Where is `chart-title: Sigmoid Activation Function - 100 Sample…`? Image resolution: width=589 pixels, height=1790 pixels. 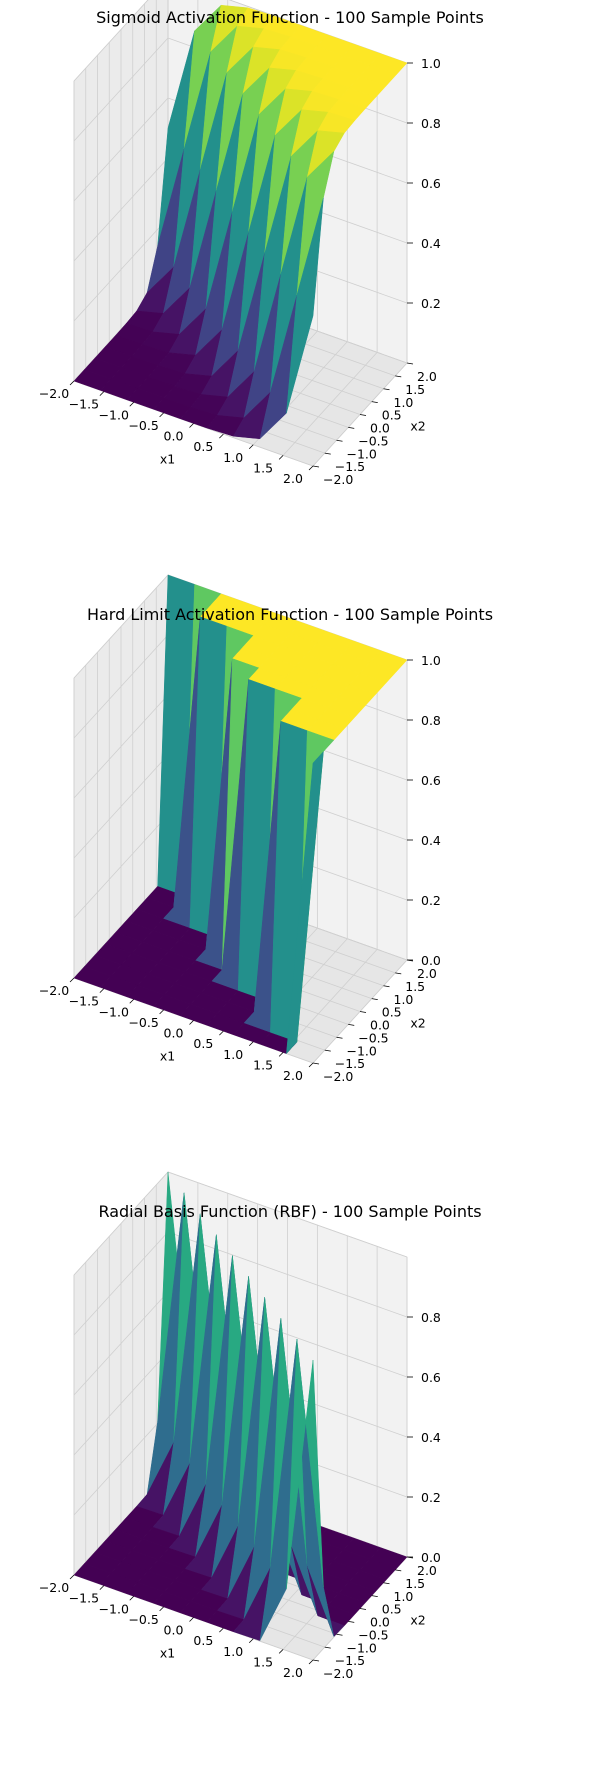 chart-title: Sigmoid Activation Function - 100 Sample… is located at coordinates (290, 17).